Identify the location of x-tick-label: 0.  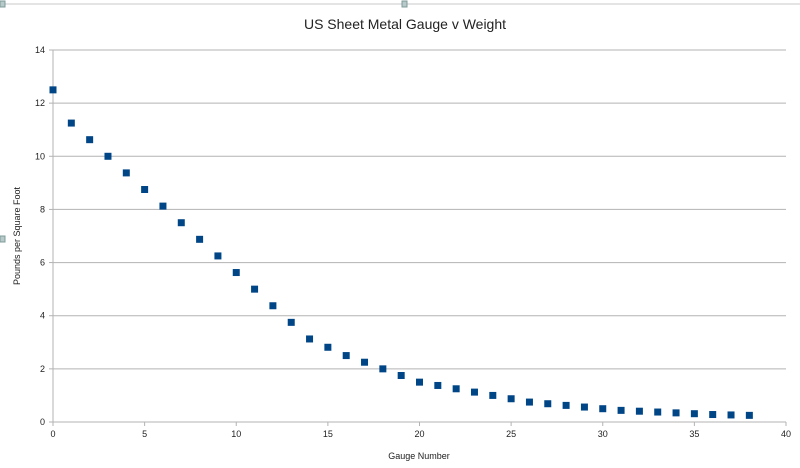
(52, 434).